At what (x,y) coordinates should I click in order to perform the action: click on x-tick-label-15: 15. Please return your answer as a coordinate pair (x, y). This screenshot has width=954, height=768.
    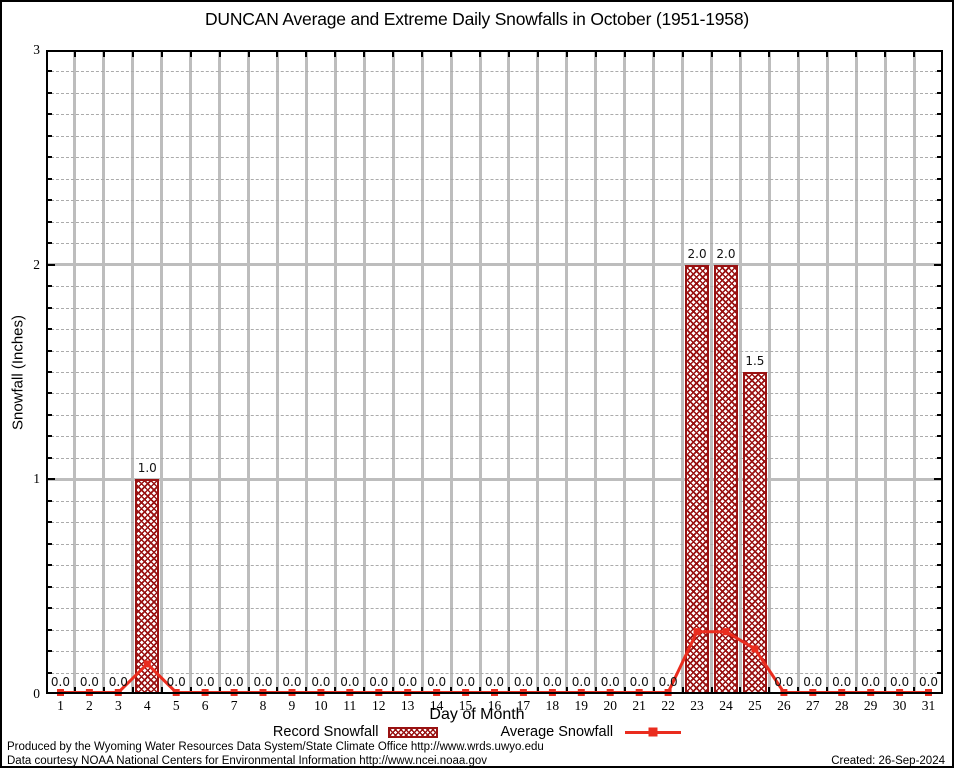
    Looking at the image, I should click on (465, 705).